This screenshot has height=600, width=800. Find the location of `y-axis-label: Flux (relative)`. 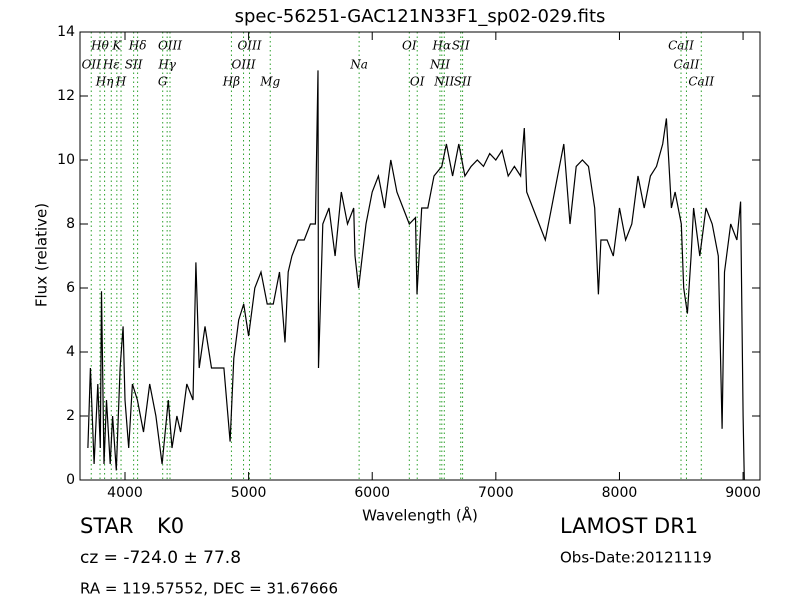

y-axis-label: Flux (relative) is located at coordinates (42, 255).